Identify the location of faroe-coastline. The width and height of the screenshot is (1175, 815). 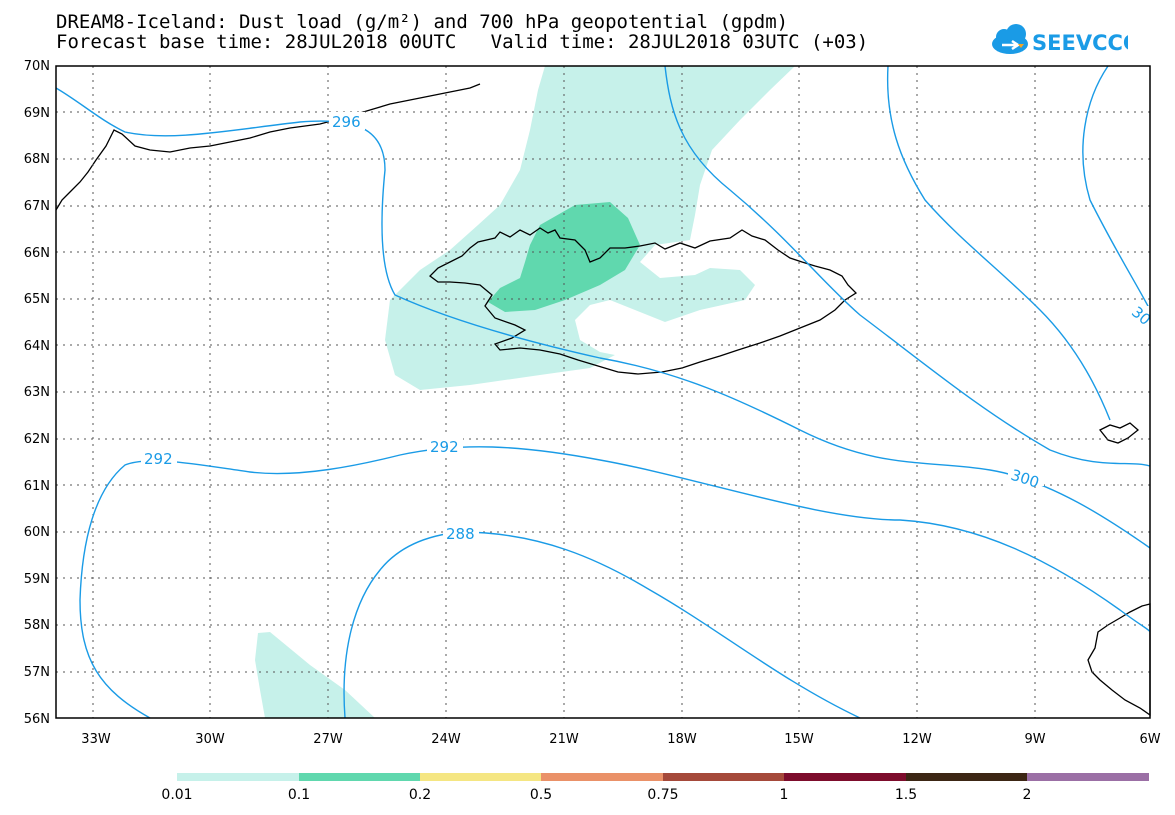
(1119, 433).